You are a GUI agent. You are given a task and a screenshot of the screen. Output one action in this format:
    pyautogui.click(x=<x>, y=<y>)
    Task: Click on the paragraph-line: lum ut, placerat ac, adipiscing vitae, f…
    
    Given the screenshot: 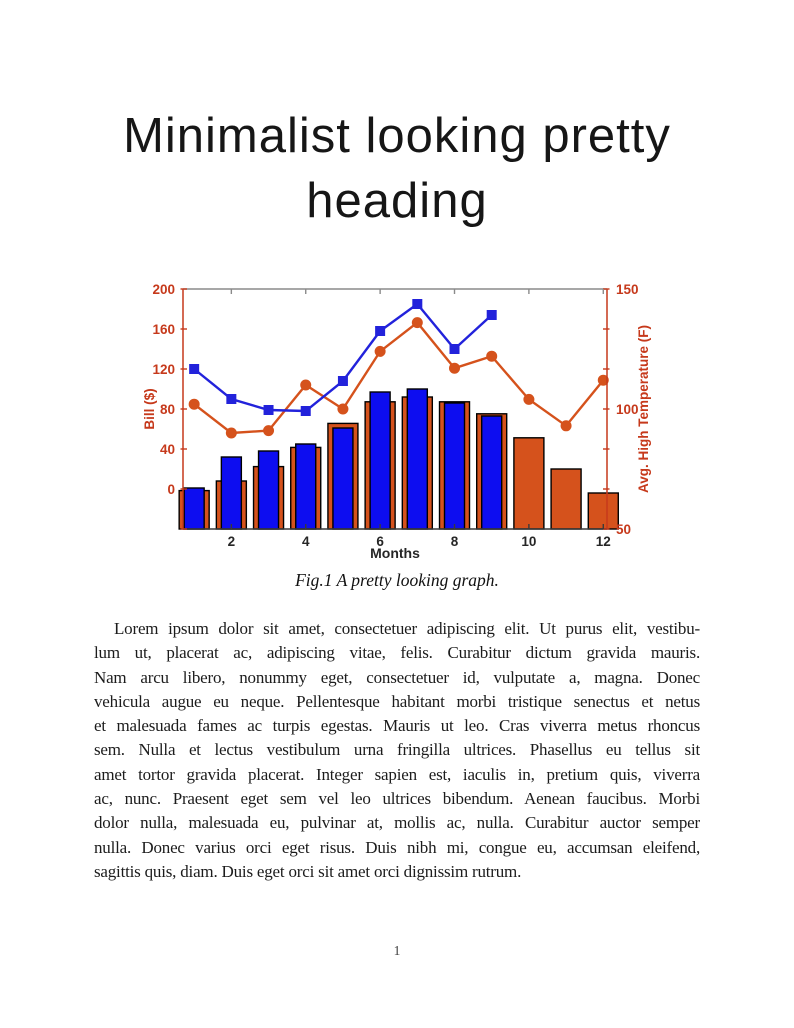 What is the action you would take?
    pyautogui.click(x=397, y=653)
    